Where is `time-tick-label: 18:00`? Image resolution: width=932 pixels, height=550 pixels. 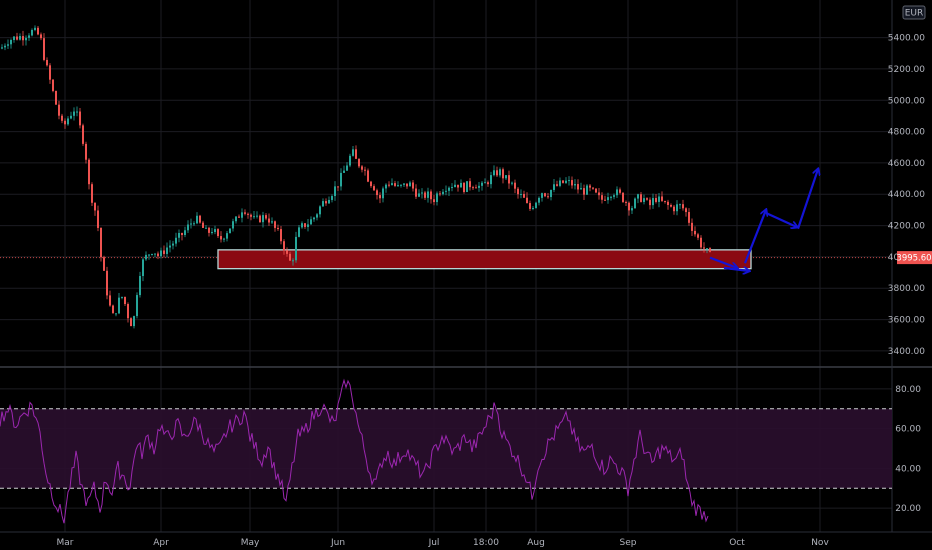 time-tick-label: 18:00 is located at coordinates (486, 543).